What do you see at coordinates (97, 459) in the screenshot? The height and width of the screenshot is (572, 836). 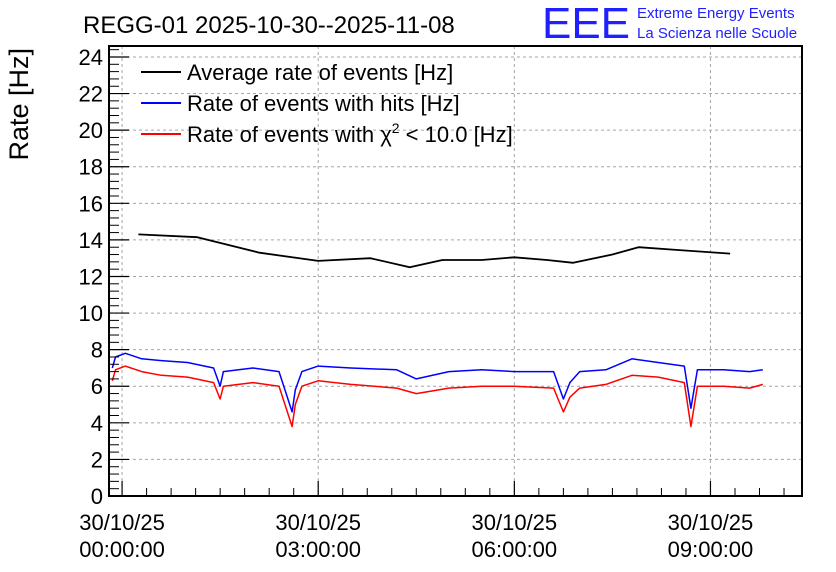 I see `y-tick-label: 2` at bounding box center [97, 459].